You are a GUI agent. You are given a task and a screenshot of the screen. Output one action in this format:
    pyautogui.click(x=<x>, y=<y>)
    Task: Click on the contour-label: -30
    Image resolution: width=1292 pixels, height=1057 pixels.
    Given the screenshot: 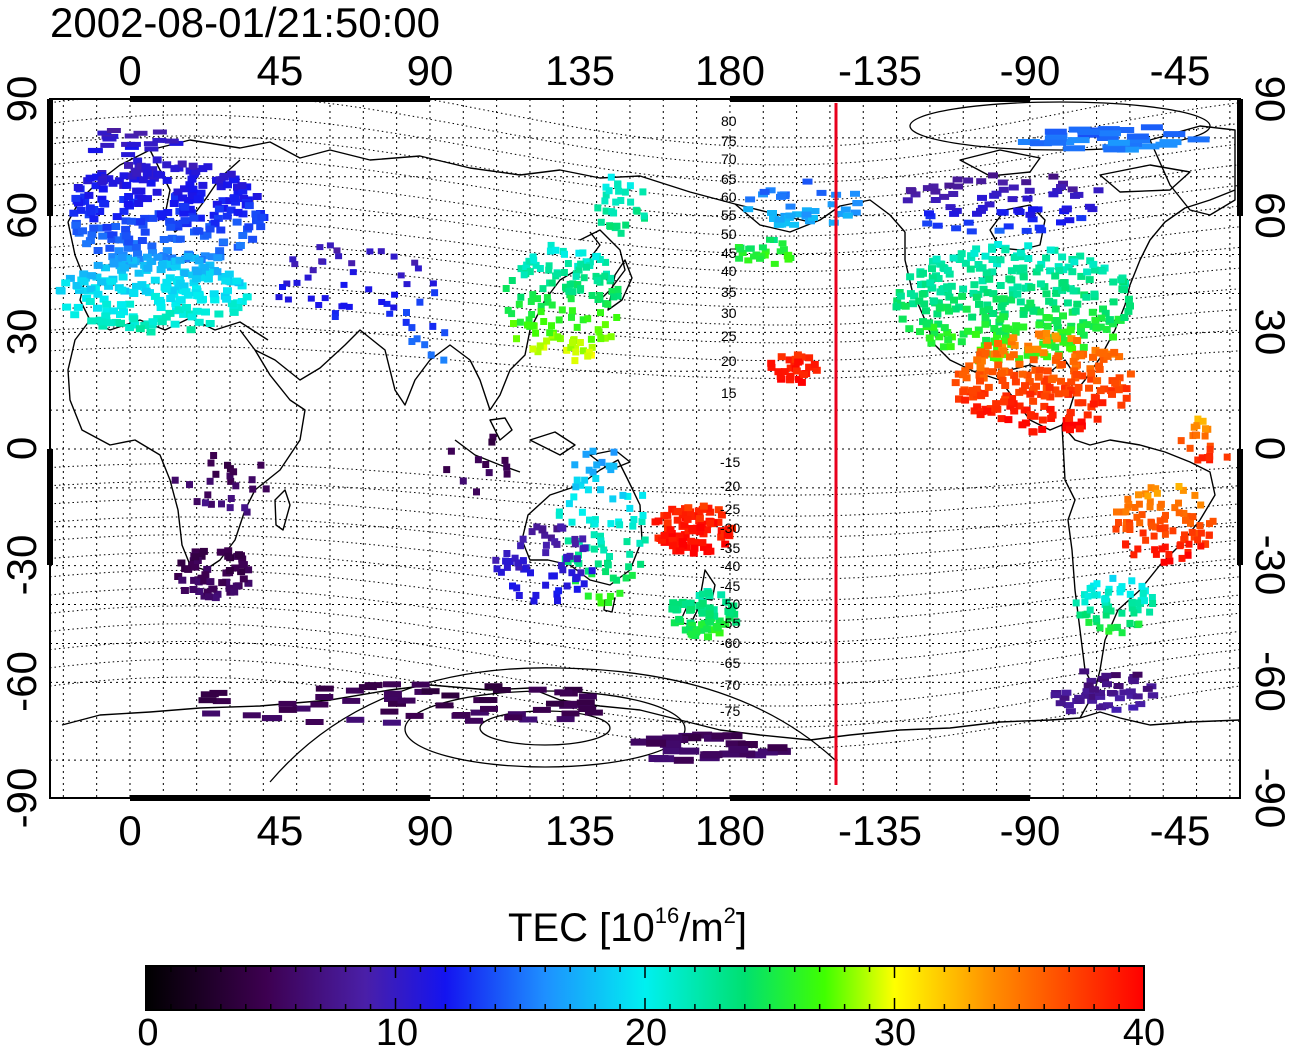 What is the action you would take?
    pyautogui.click(x=730, y=528)
    